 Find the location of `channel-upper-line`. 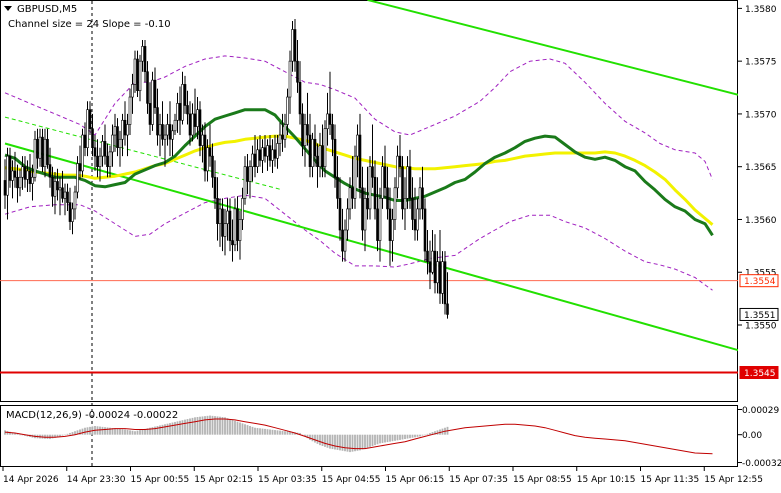

channel-upper-line is located at coordinates (552, 48).